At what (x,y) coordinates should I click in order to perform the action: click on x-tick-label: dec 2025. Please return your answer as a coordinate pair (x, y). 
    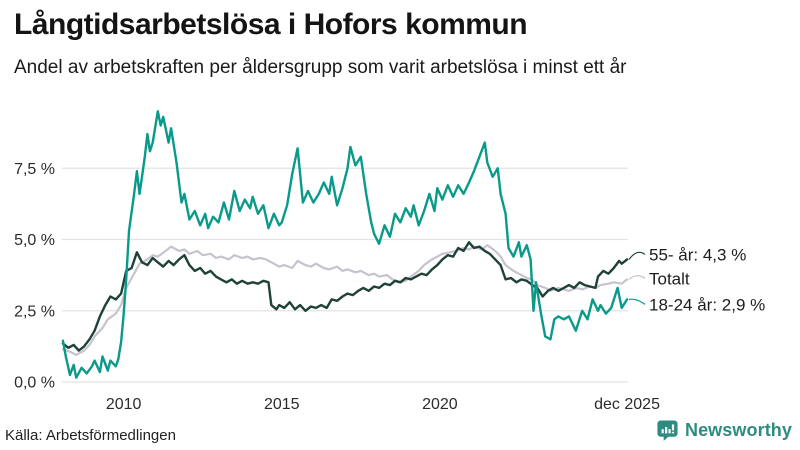
    Looking at the image, I should click on (627, 404).